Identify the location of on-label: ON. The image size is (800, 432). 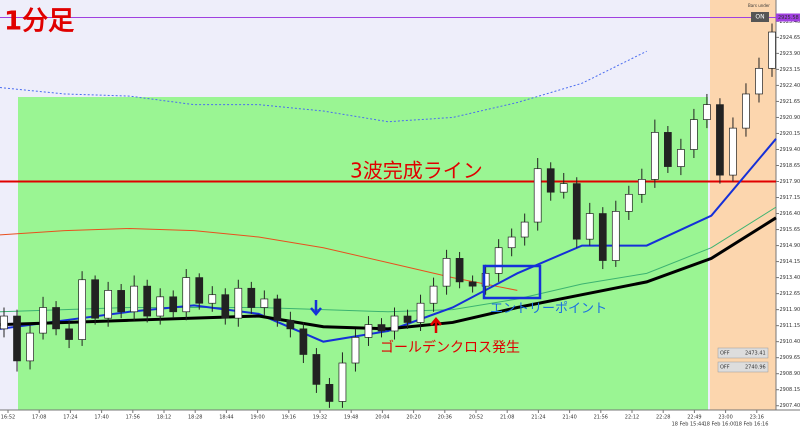
(759, 17).